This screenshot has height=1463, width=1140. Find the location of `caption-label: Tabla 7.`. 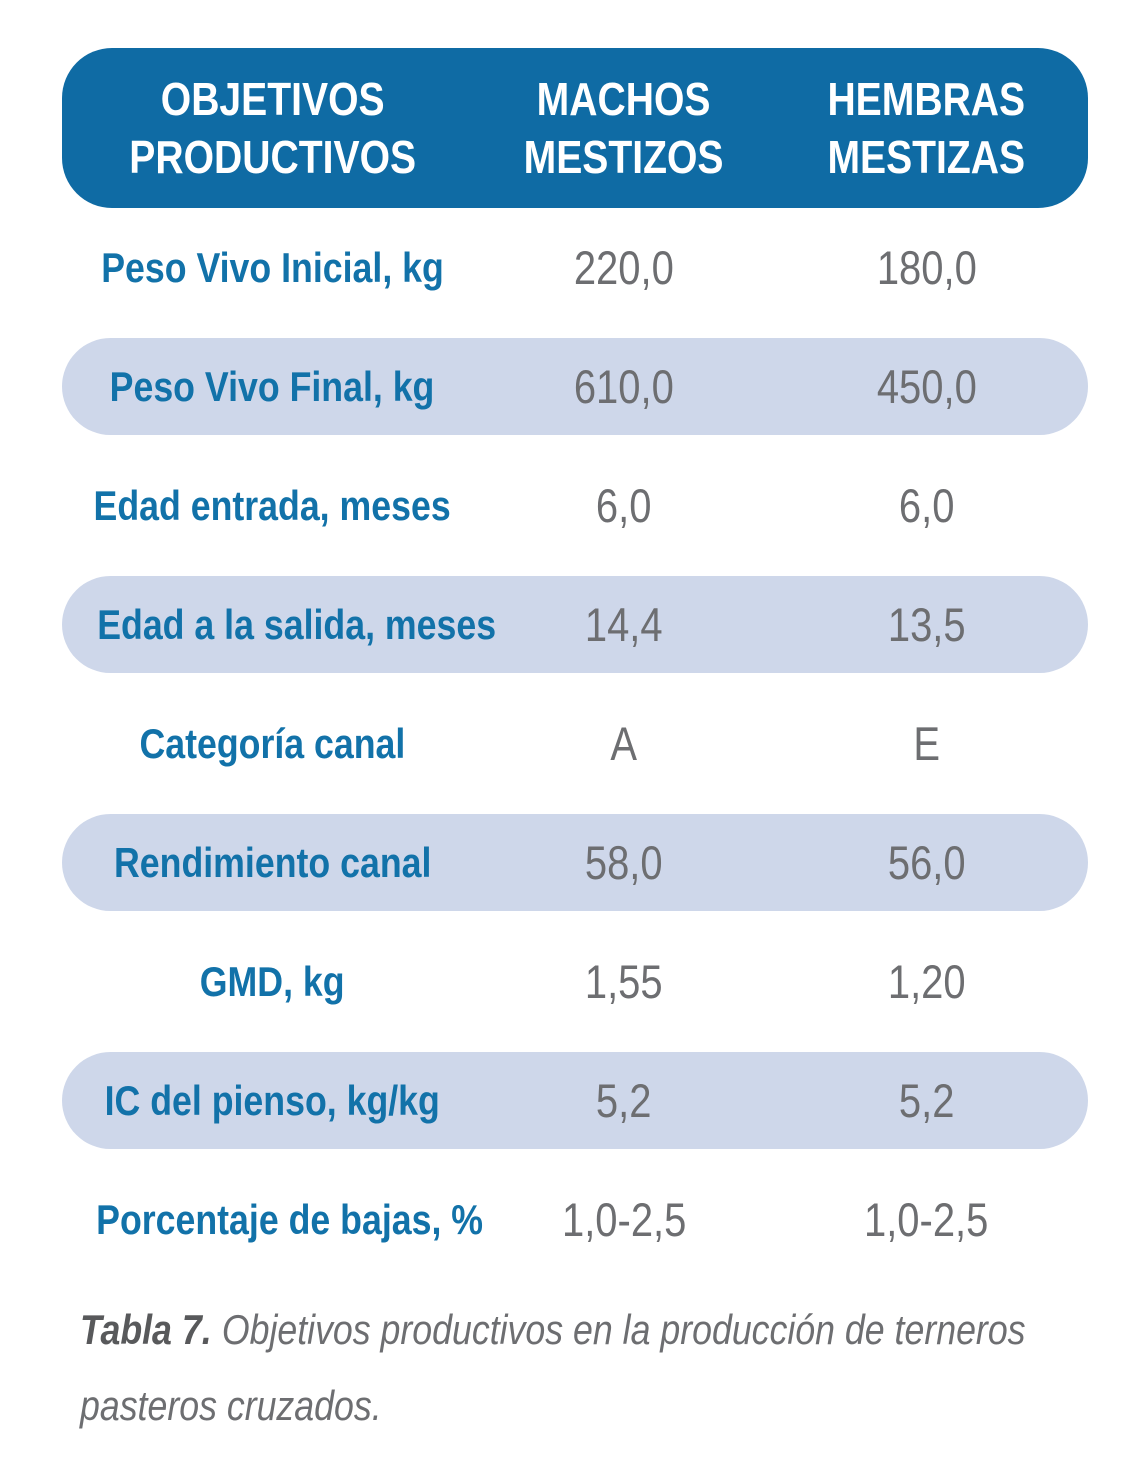

caption-label: Tabla 7. is located at coordinates (146, 1329).